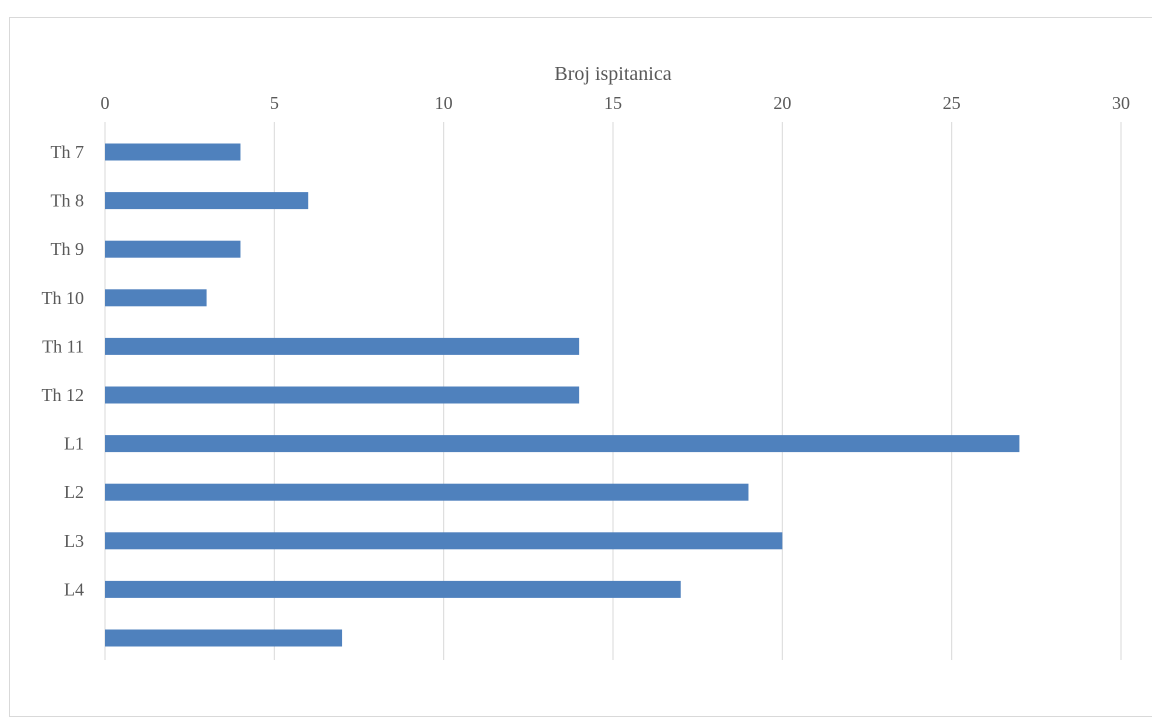 Image resolution: width=1152 pixels, height=717 pixels. What do you see at coordinates (105, 103) in the screenshot?
I see `x-tick-label-0: 0` at bounding box center [105, 103].